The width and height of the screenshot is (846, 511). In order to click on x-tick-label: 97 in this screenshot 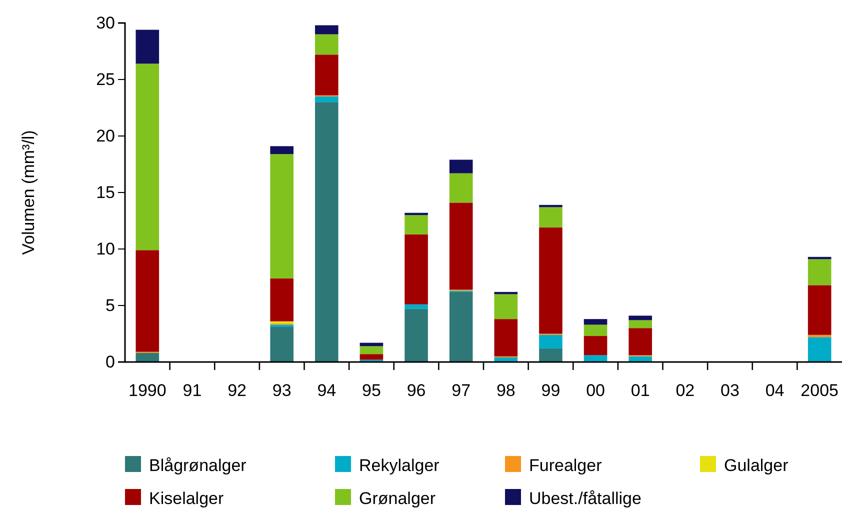, I will do `click(461, 390)`.